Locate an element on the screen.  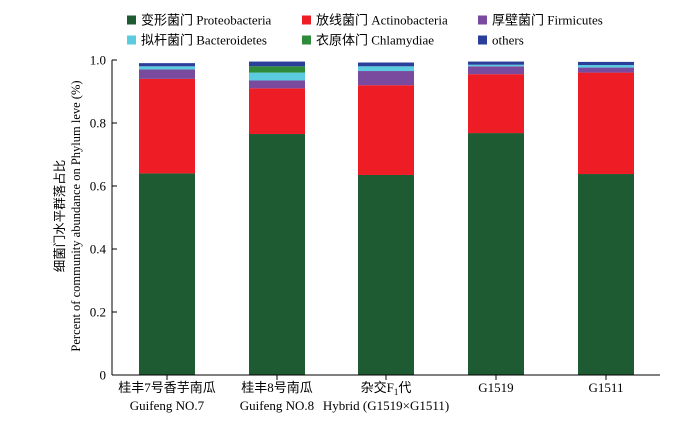
x-tick-label-en: Guifeng NO.7 is located at coordinates (167, 405).